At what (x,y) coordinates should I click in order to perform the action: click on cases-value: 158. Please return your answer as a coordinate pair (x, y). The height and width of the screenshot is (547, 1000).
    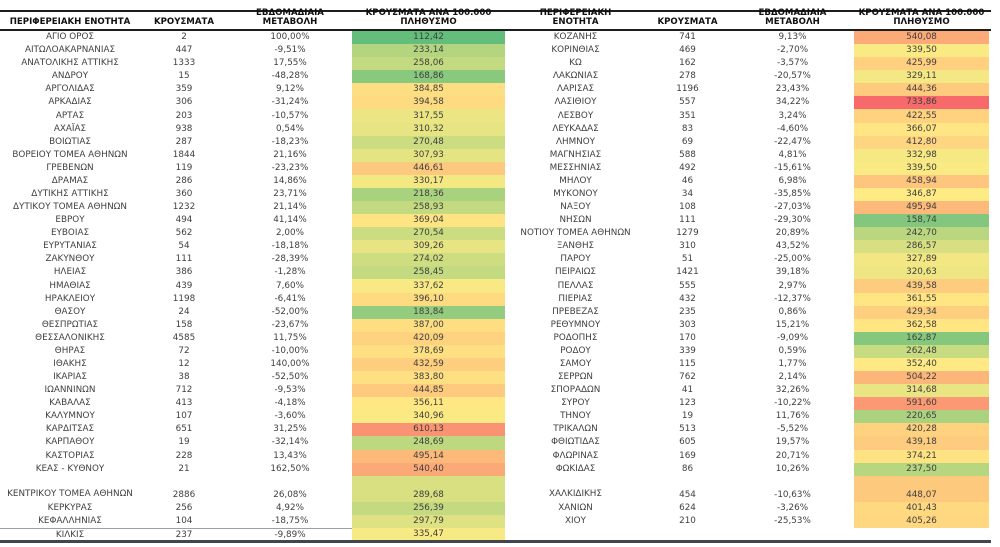
    Looking at the image, I should click on (184, 324).